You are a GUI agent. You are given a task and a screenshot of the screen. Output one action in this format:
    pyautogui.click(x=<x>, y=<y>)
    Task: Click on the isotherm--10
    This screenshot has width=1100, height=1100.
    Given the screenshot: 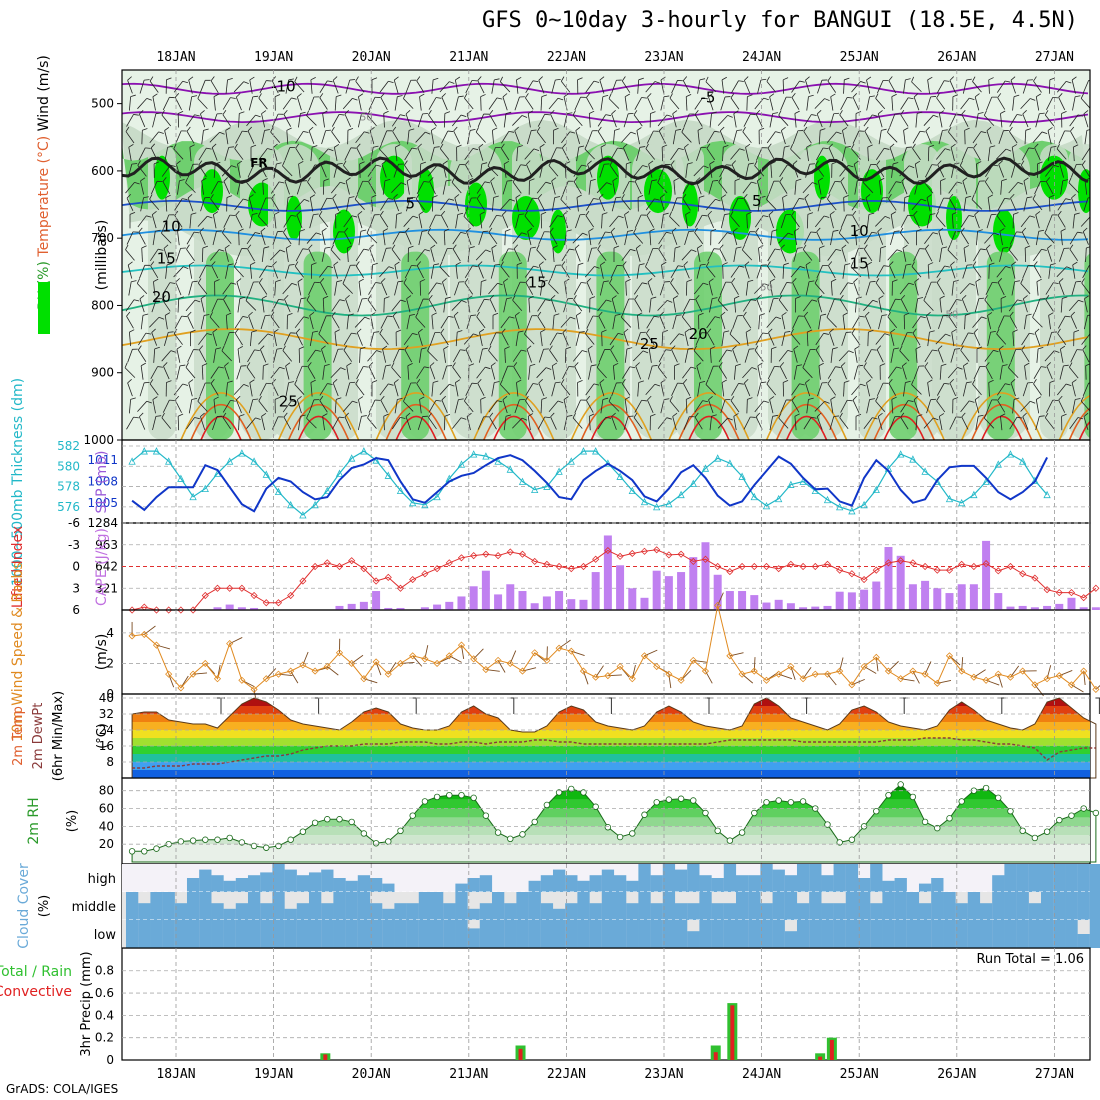 What is the action you would take?
    pyautogui.click(x=605, y=88)
    